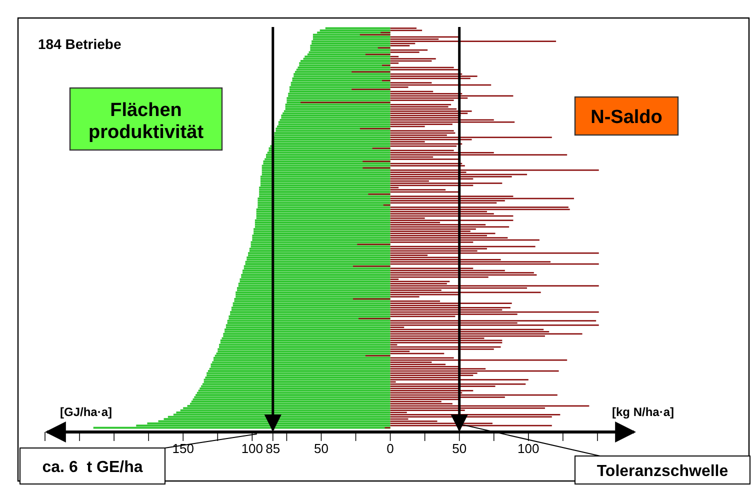 This screenshot has height=492, width=752. I want to click on x-tick-label: 0, so click(390, 448).